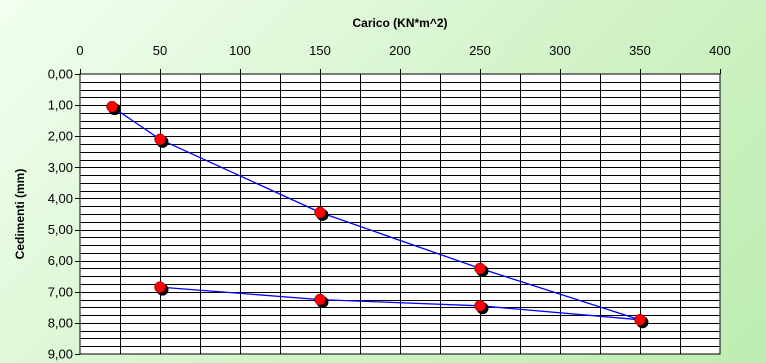 The width and height of the screenshot is (766, 363). I want to click on y-tick-label: 8,00, so click(60, 322).